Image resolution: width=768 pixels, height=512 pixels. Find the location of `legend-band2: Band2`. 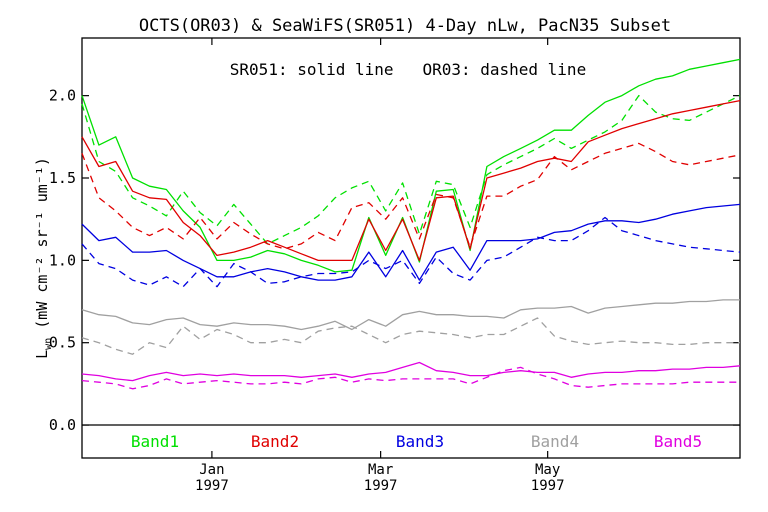

legend-band2: Band2 is located at coordinates (275, 441).